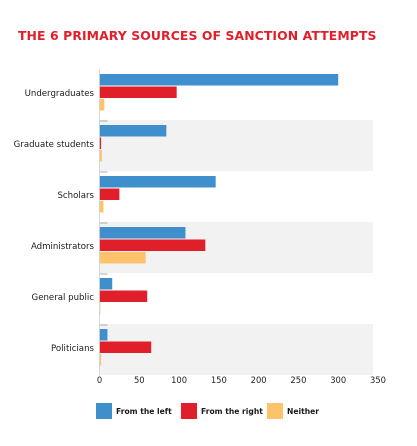 This screenshot has width=417, height=446. What do you see at coordinates (99, 380) in the screenshot?
I see `x-tick-label: 0` at bounding box center [99, 380].